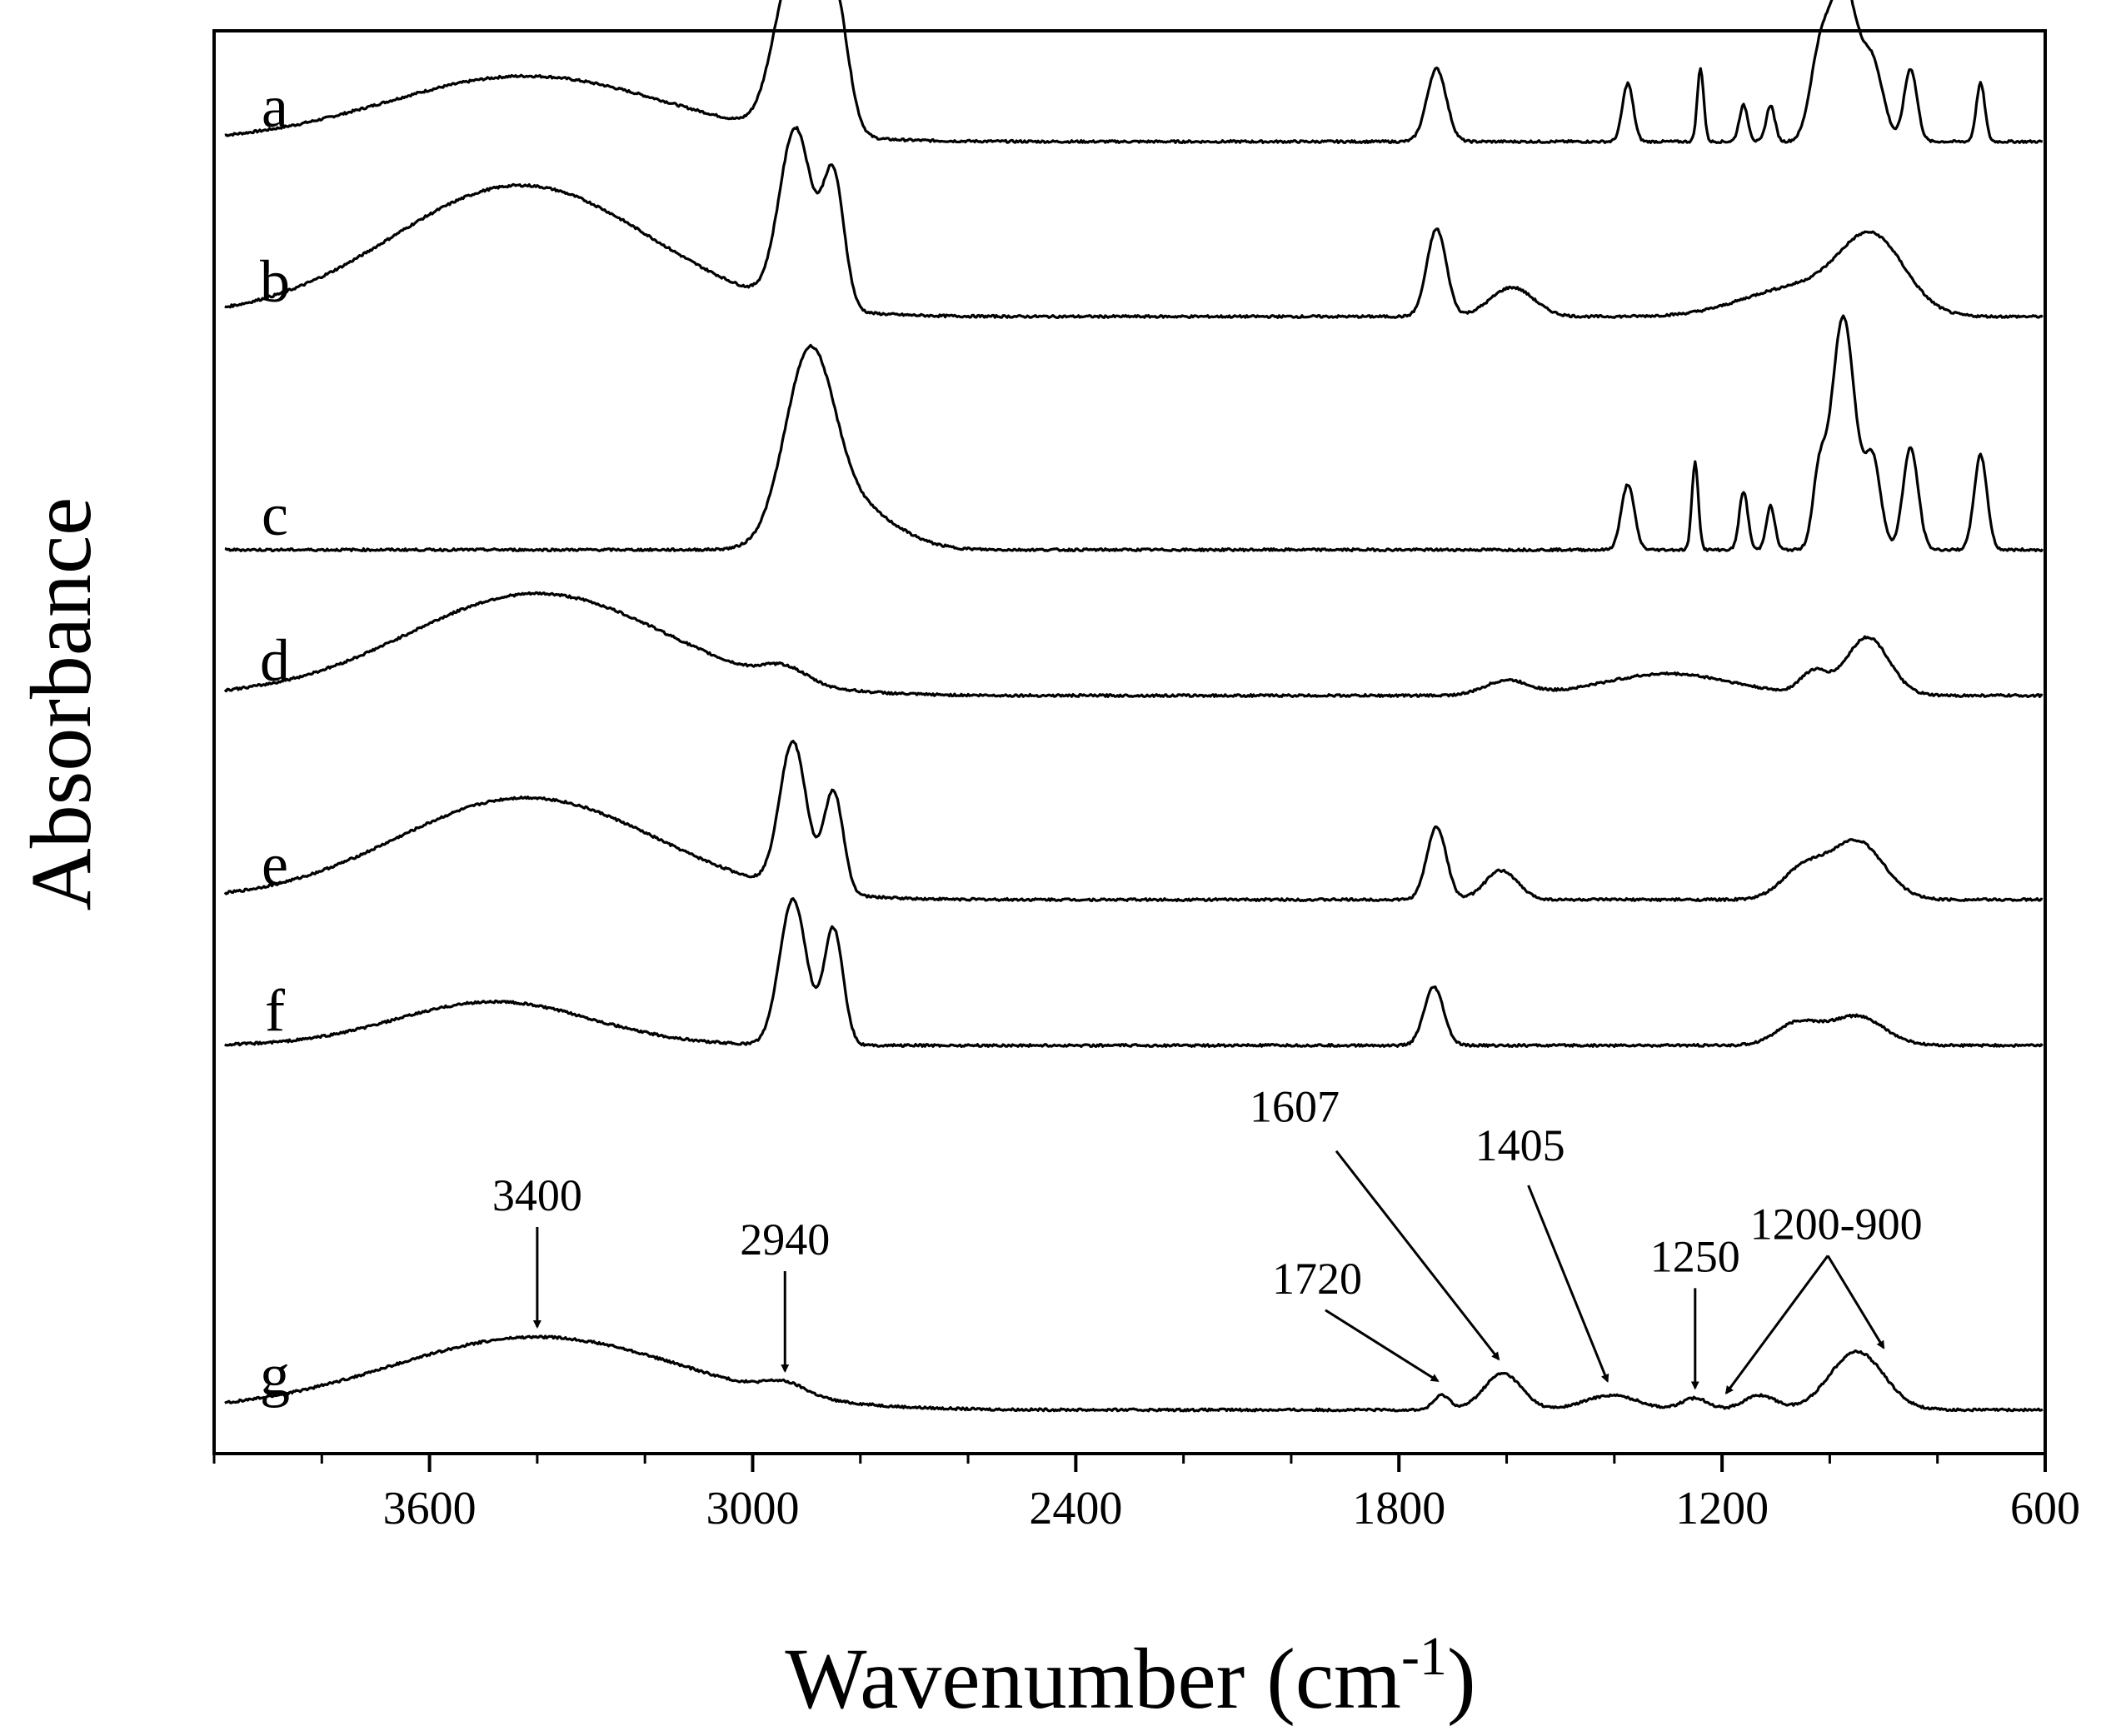 The image size is (2116, 1736). What do you see at coordinates (275, 282) in the screenshot?
I see `trace-label-b: b` at bounding box center [275, 282].